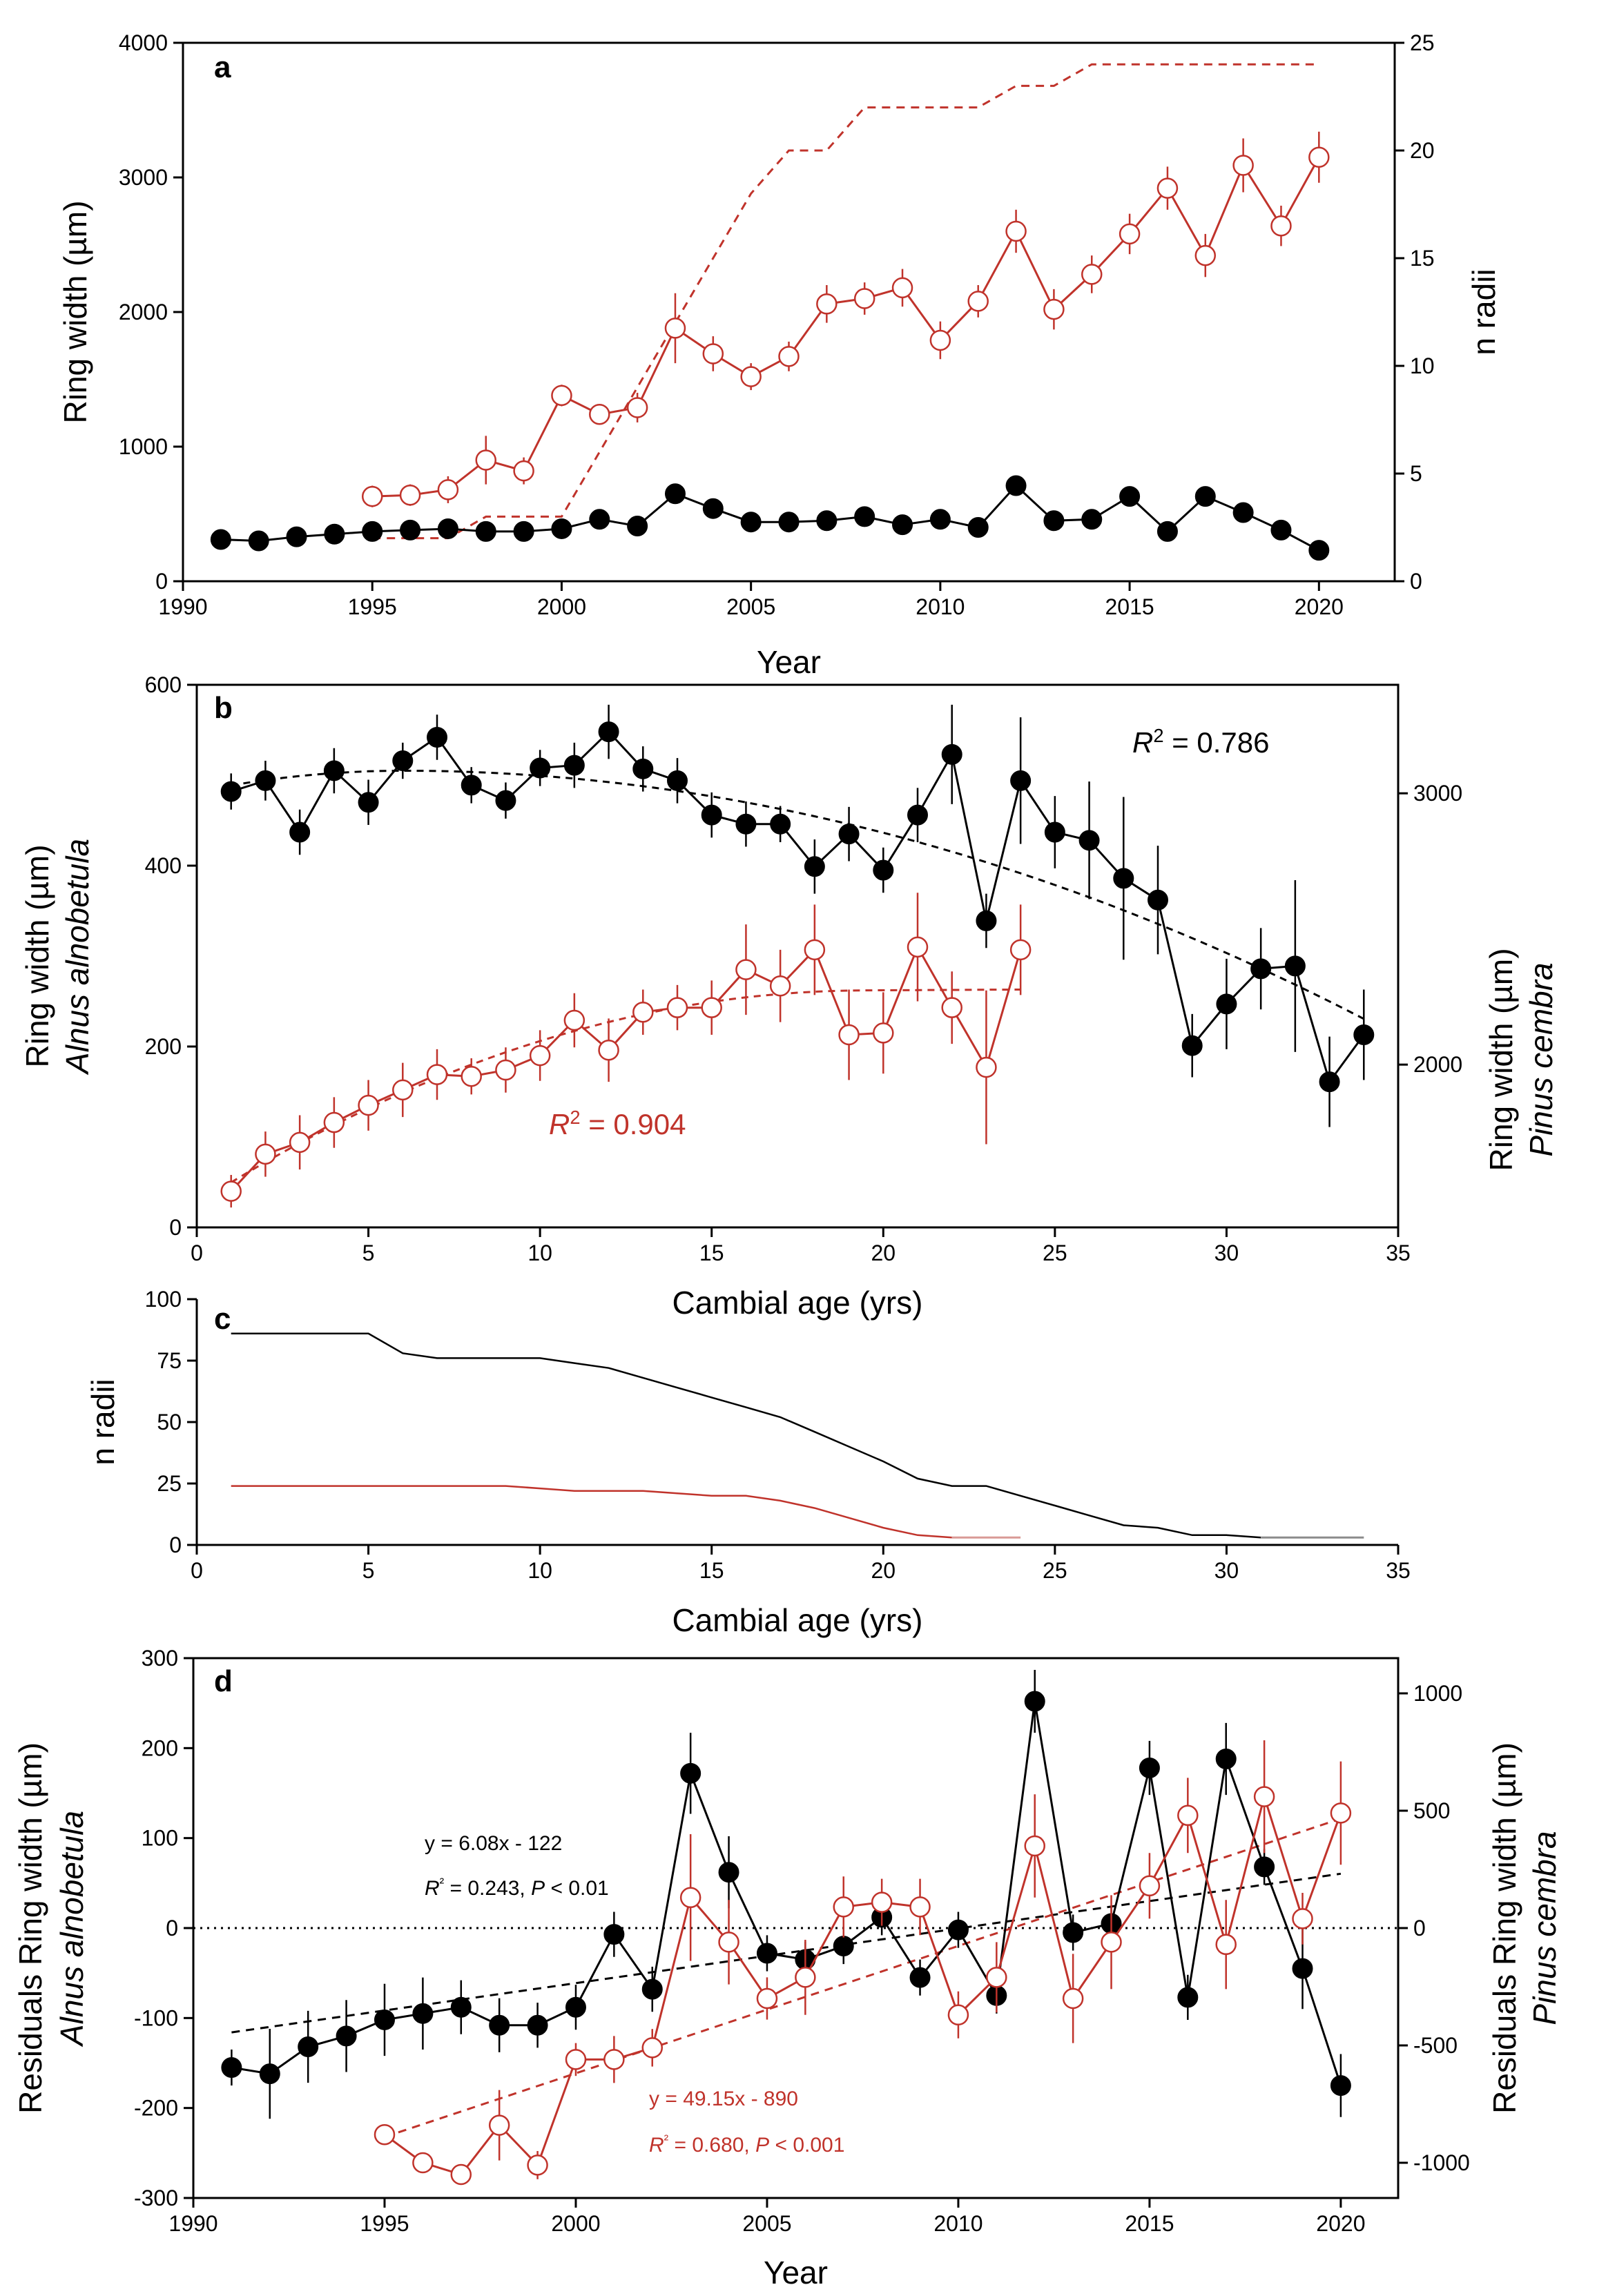 This screenshot has height=2296, width=1597. What do you see at coordinates (103, 1422) in the screenshot?
I see `c-ylabel: n radii` at bounding box center [103, 1422].